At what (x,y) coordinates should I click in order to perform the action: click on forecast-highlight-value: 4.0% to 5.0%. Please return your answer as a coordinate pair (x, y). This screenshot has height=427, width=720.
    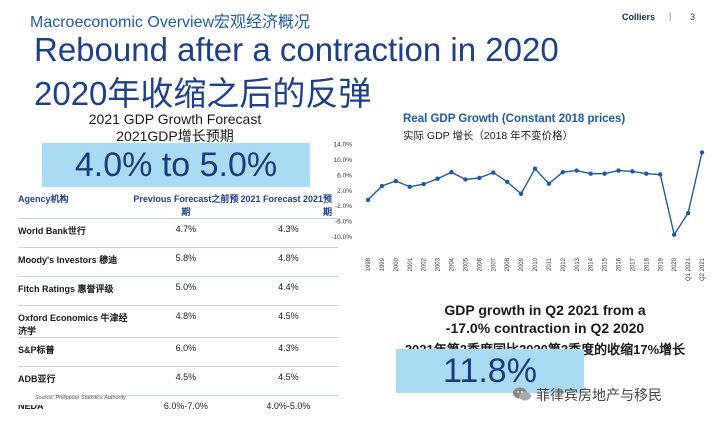
    Looking at the image, I should click on (176, 165).